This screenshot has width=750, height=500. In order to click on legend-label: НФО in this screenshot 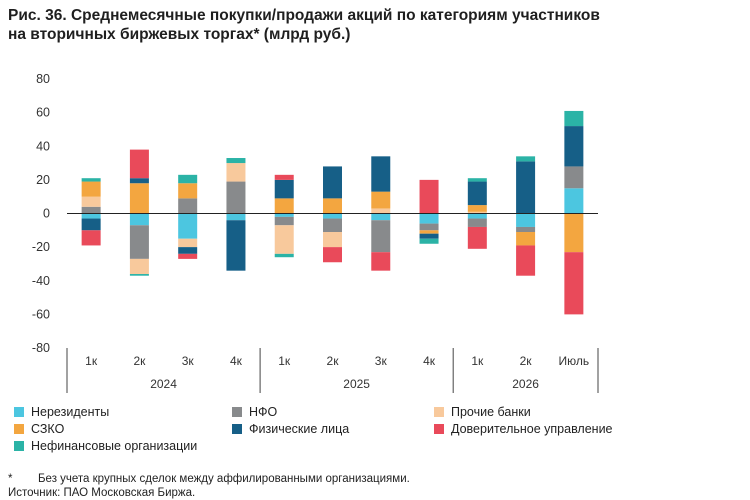, I will do `click(263, 412)`.